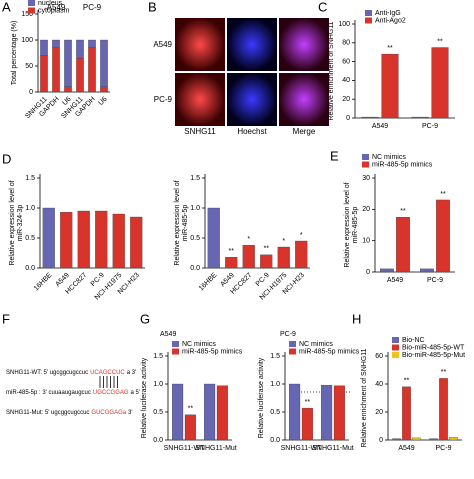  Describe the element at coordinates (348, 118) in the screenshot. I see `y-tick-label: 0` at that location.